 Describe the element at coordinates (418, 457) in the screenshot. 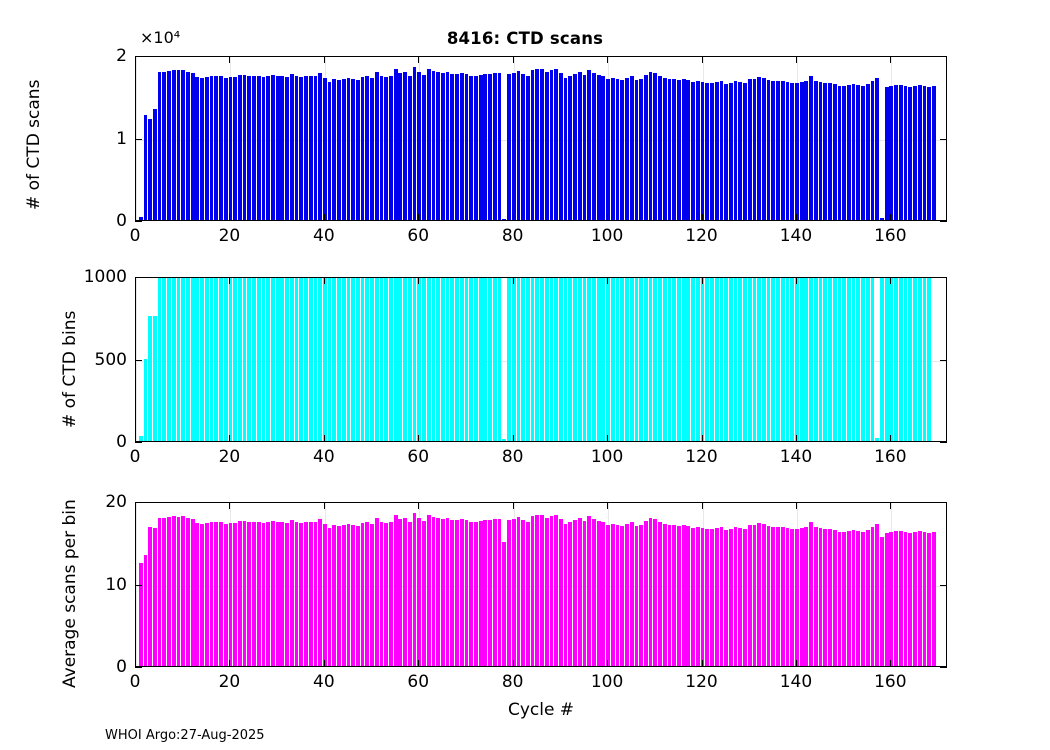

I see `x-tick-label: 60` at that location.